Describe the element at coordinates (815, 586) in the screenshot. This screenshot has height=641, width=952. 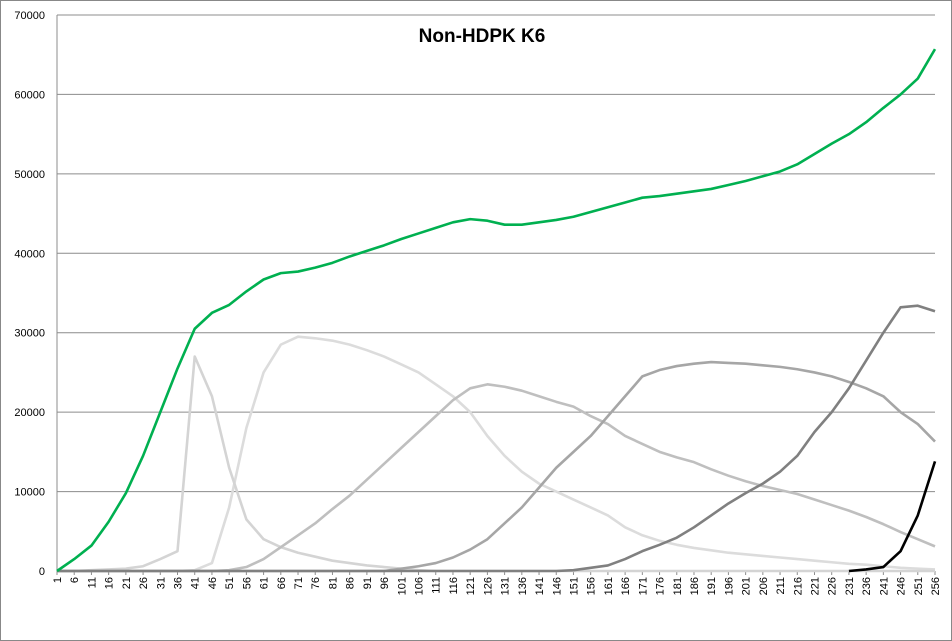
I see `x-tick-label: 221` at that location.